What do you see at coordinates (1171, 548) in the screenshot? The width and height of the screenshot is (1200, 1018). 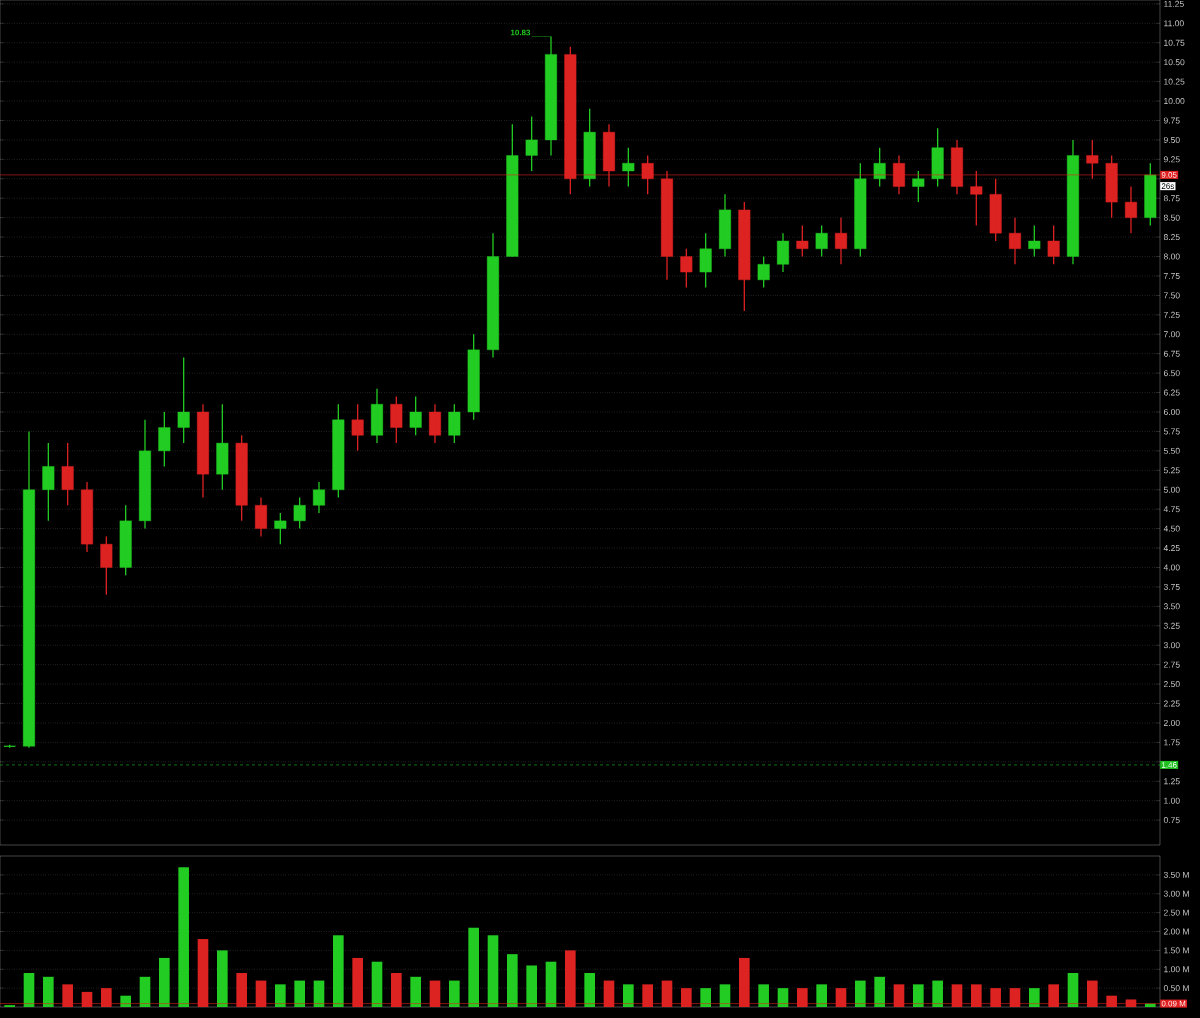 I see `y-tick-label: 4.25` at bounding box center [1171, 548].